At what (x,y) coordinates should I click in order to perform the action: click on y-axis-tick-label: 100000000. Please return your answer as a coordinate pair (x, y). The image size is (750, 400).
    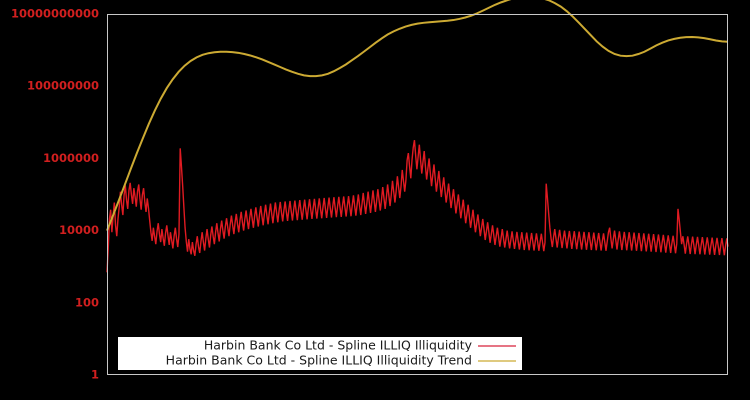
    Looking at the image, I should click on (63, 86).